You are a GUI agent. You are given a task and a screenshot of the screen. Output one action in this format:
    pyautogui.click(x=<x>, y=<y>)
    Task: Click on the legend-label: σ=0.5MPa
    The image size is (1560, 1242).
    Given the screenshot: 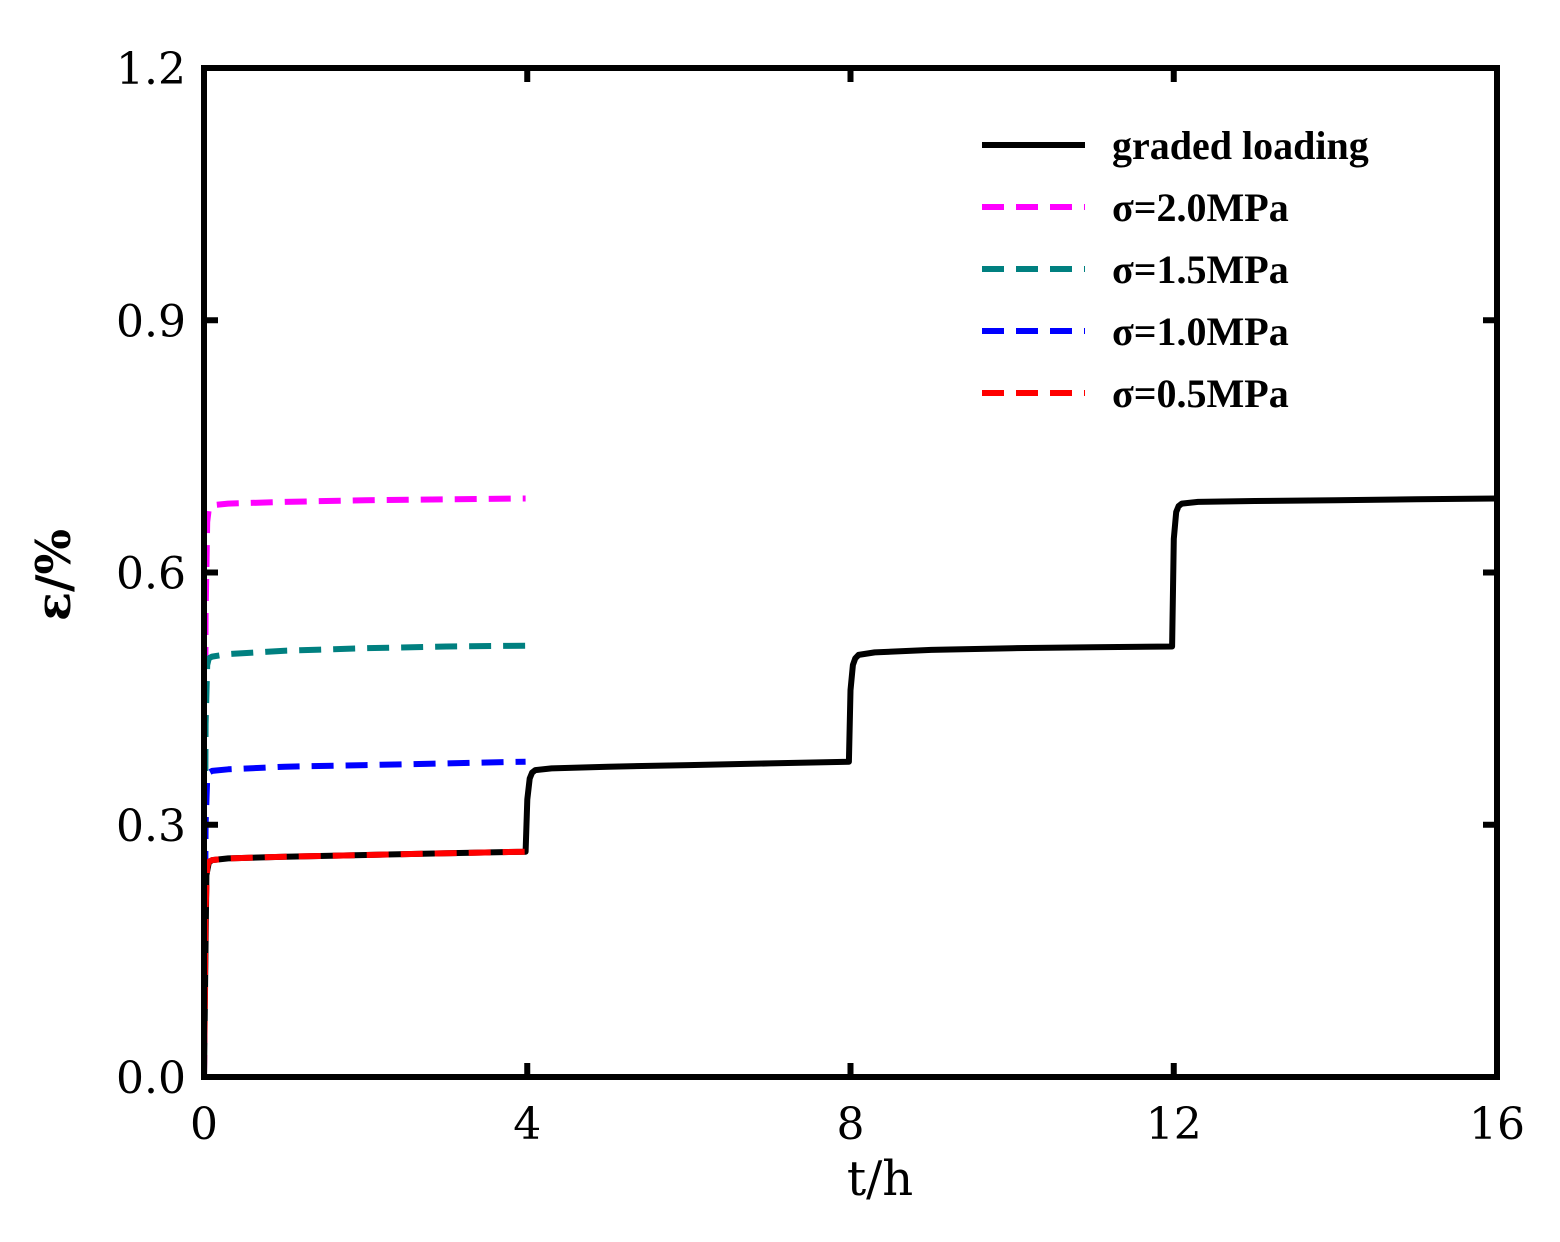 What is the action you would take?
    pyautogui.click(x=1200, y=393)
    